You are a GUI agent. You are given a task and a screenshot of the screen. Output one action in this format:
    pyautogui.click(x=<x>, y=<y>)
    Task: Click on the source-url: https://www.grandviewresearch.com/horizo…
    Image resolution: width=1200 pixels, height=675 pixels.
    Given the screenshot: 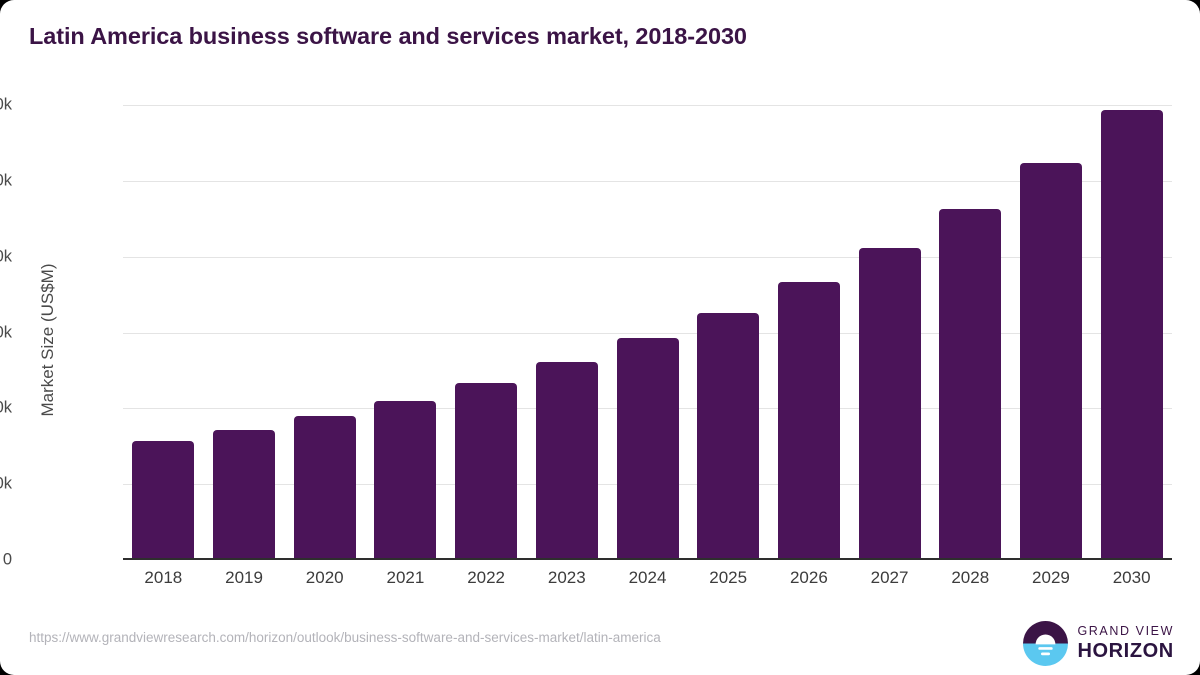 What is the action you would take?
    pyautogui.click(x=345, y=637)
    